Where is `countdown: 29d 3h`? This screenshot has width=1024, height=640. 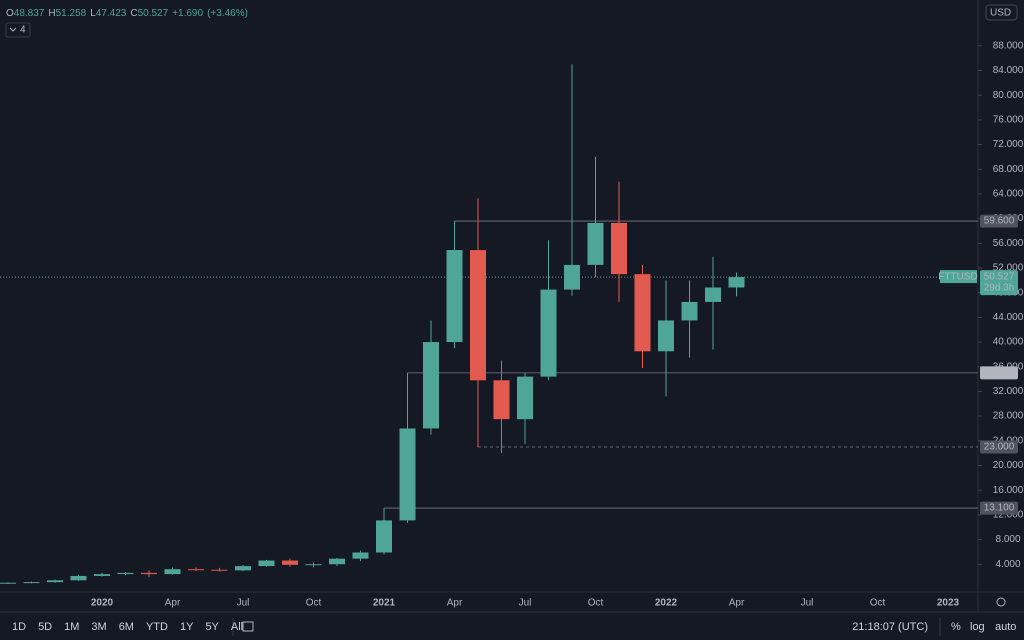
countdown: 29d 3h is located at coordinates (999, 288).